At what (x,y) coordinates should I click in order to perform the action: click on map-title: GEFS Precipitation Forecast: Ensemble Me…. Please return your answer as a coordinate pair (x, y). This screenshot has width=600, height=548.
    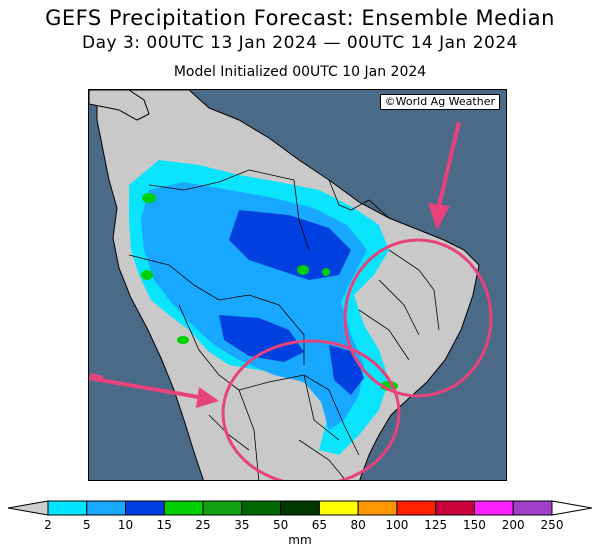
    Looking at the image, I should click on (300, 18).